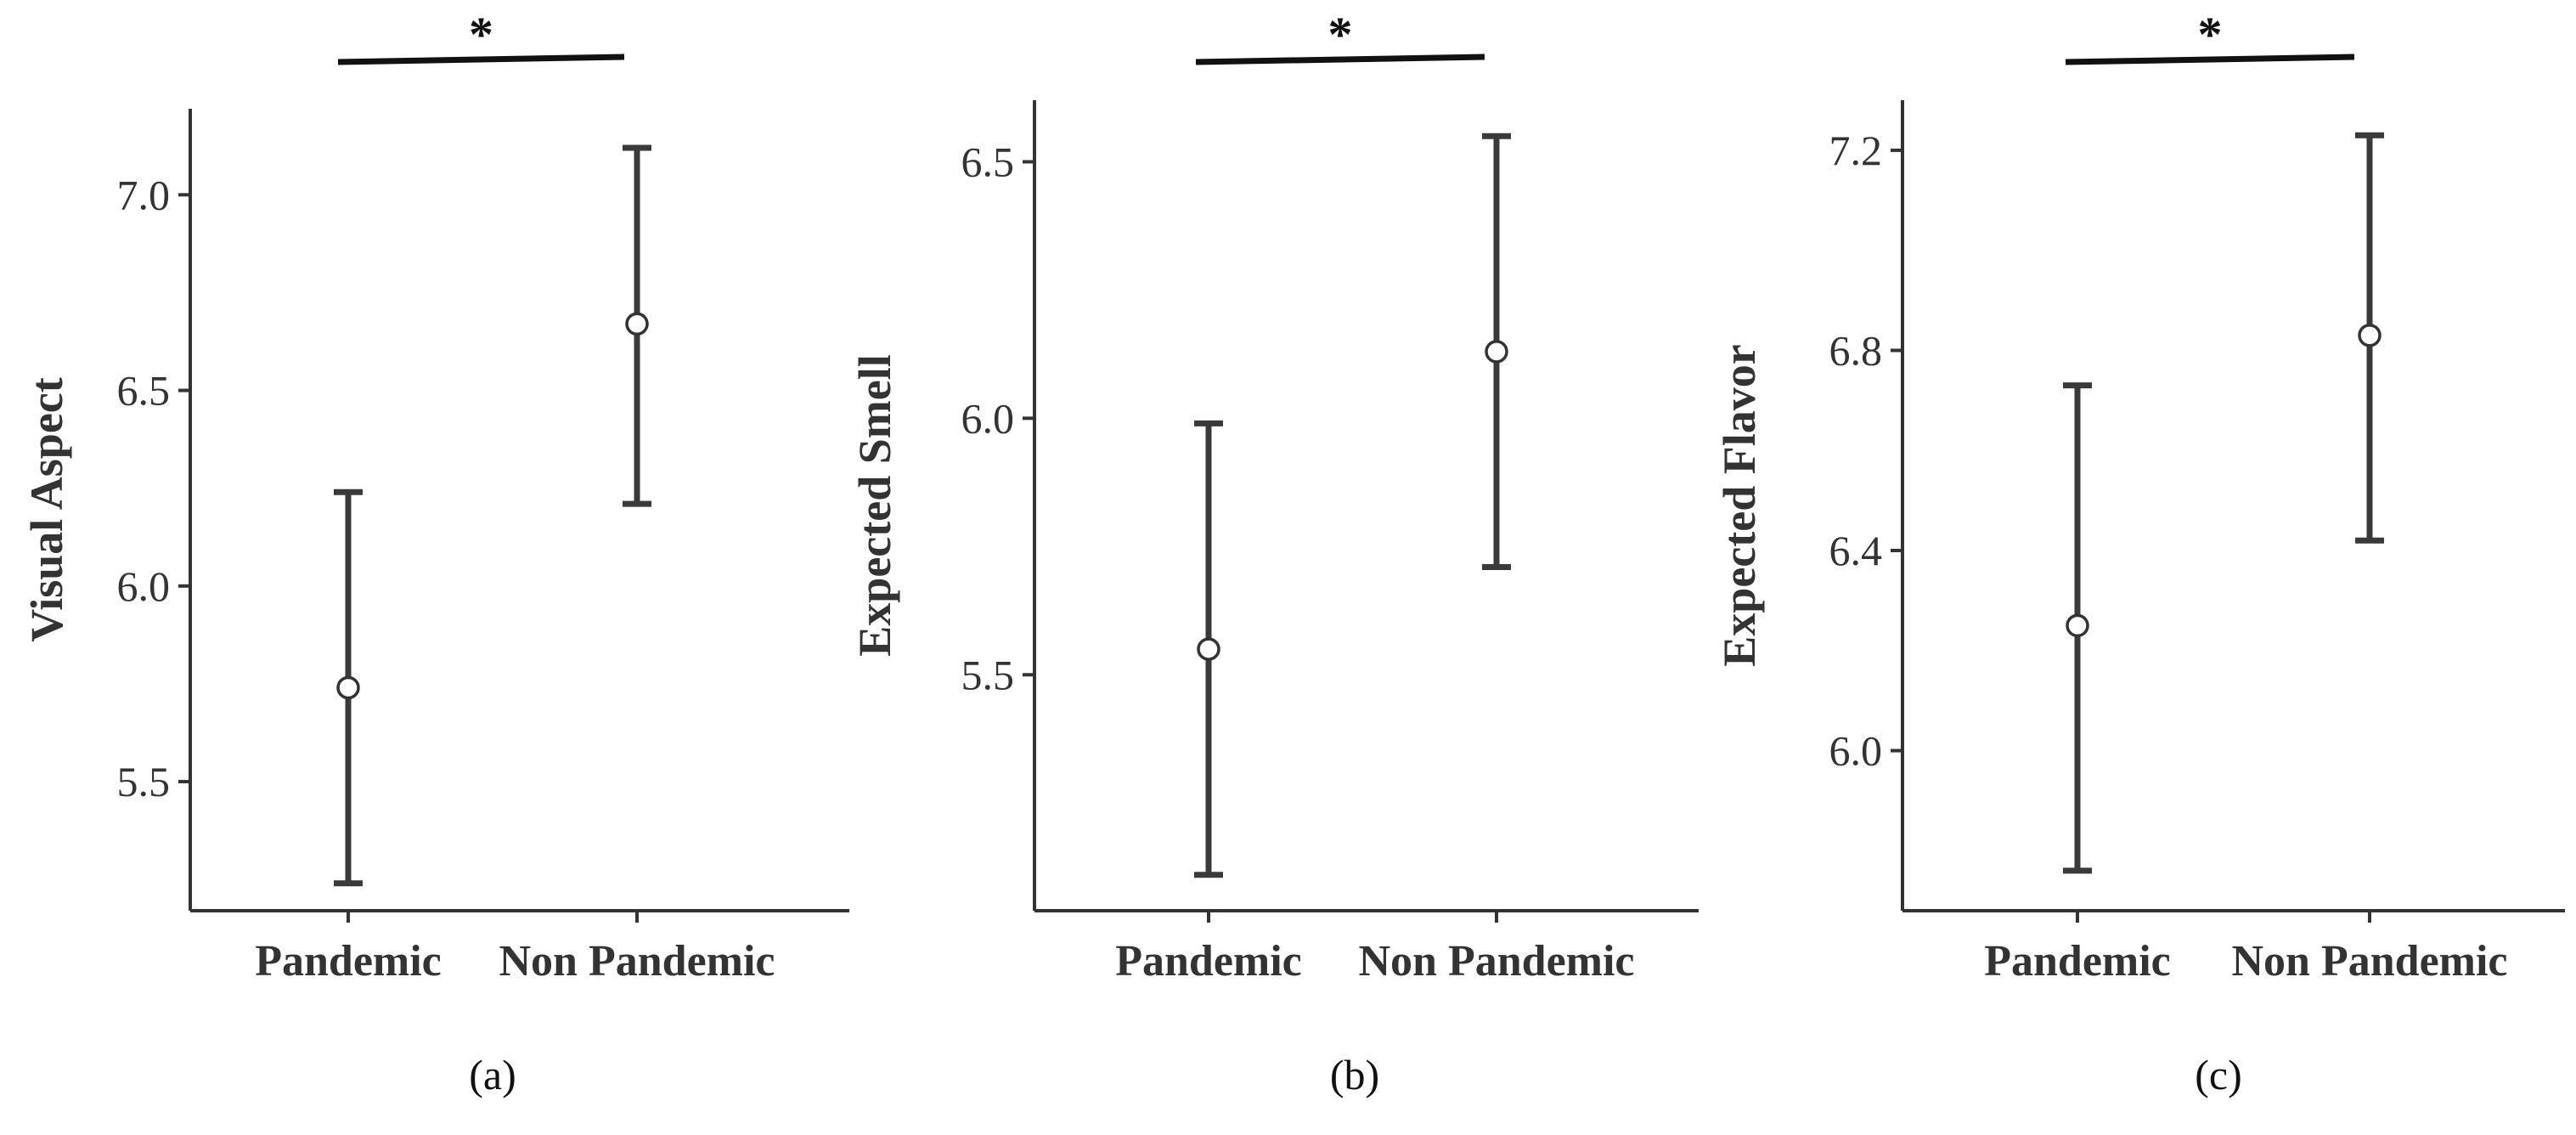 The height and width of the screenshot is (1135, 2576). Describe the element at coordinates (492, 1074) in the screenshot. I see `panel-caption: (a)` at that location.